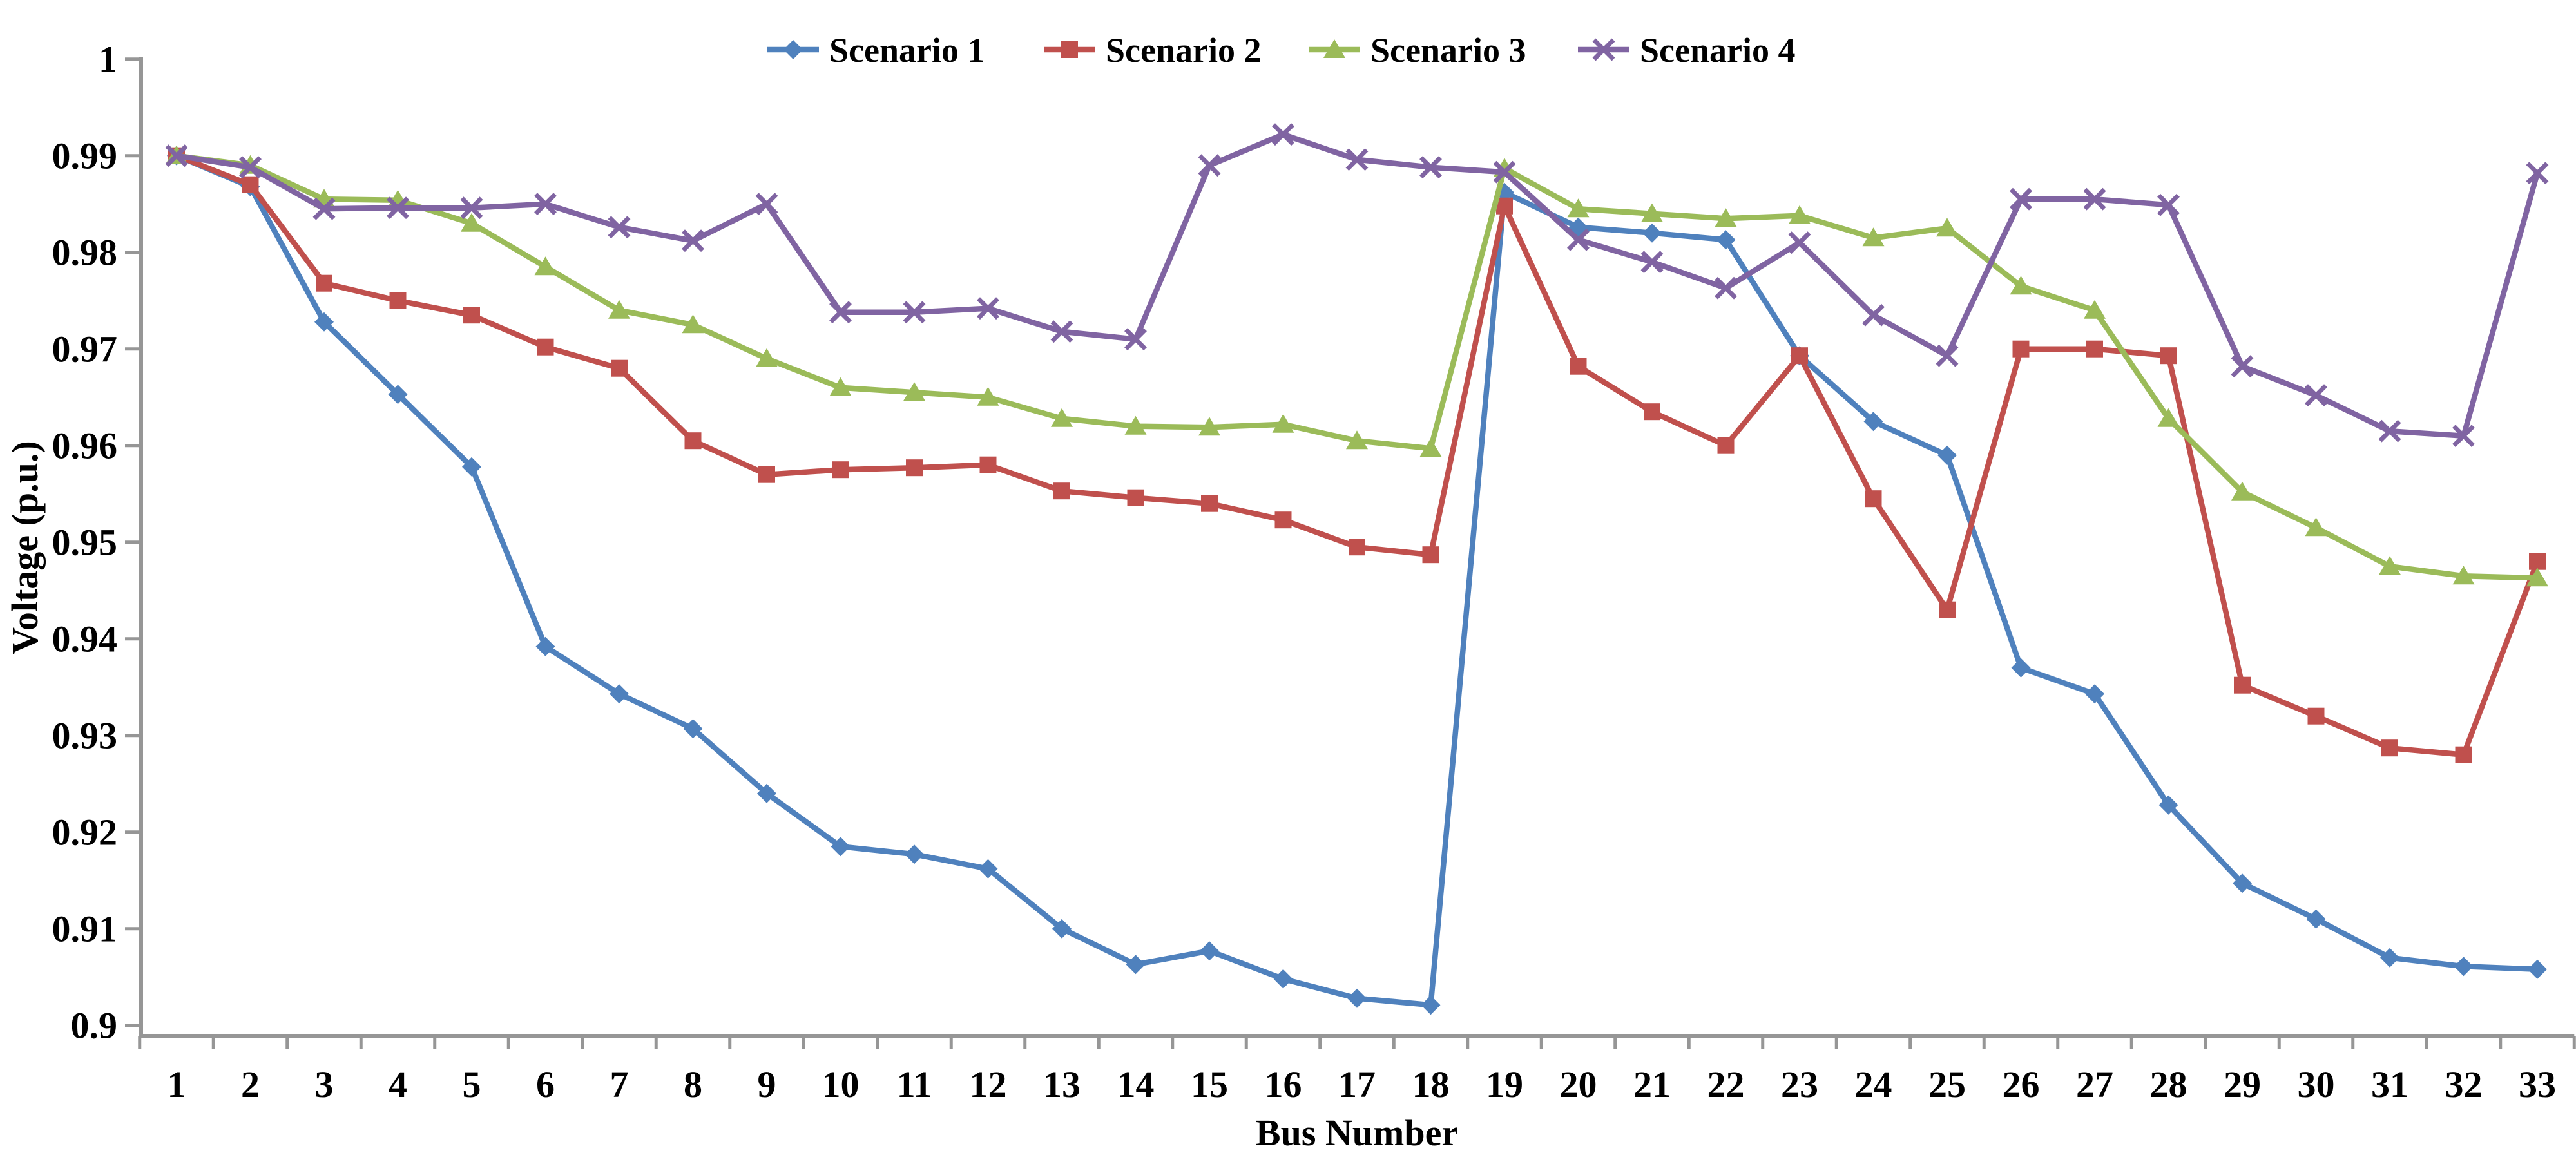 The height and width of the screenshot is (1164, 2576). What do you see at coordinates (767, 1084) in the screenshot?
I see `x-tick-label: 9` at bounding box center [767, 1084].